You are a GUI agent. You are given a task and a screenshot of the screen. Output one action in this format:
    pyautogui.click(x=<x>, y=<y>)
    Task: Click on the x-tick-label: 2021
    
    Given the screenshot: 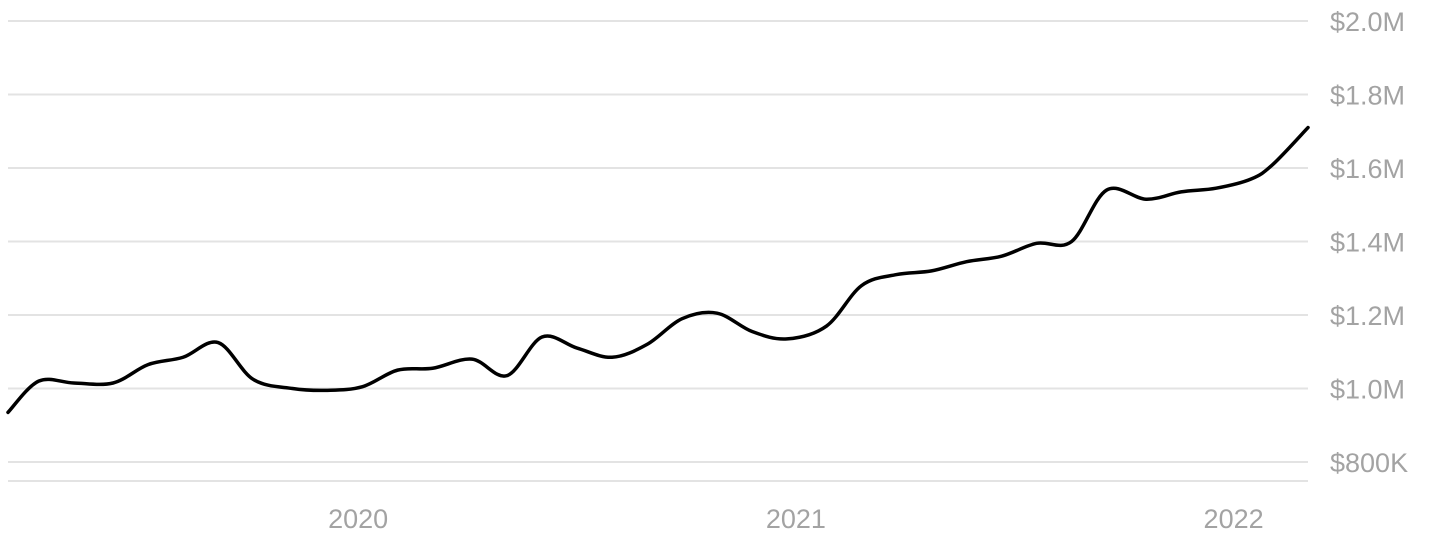 What is the action you would take?
    pyautogui.click(x=796, y=519)
    